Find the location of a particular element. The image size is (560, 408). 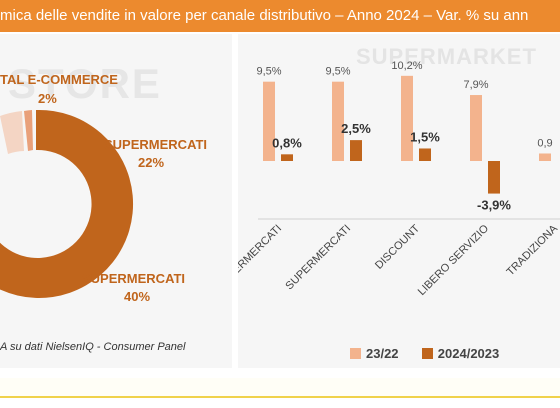

donut-chart is located at coordinates (67, 203).